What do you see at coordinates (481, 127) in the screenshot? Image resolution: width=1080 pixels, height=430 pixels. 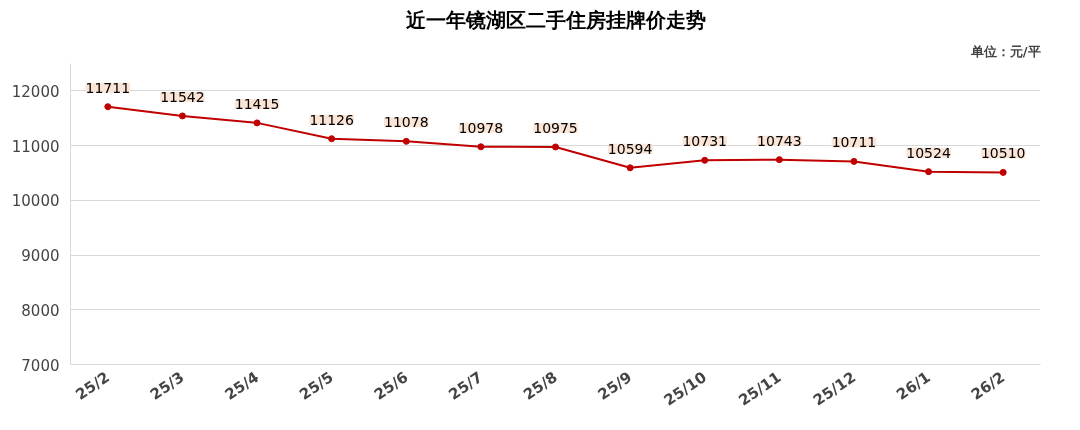 I see `data-label: 10978` at bounding box center [481, 127].